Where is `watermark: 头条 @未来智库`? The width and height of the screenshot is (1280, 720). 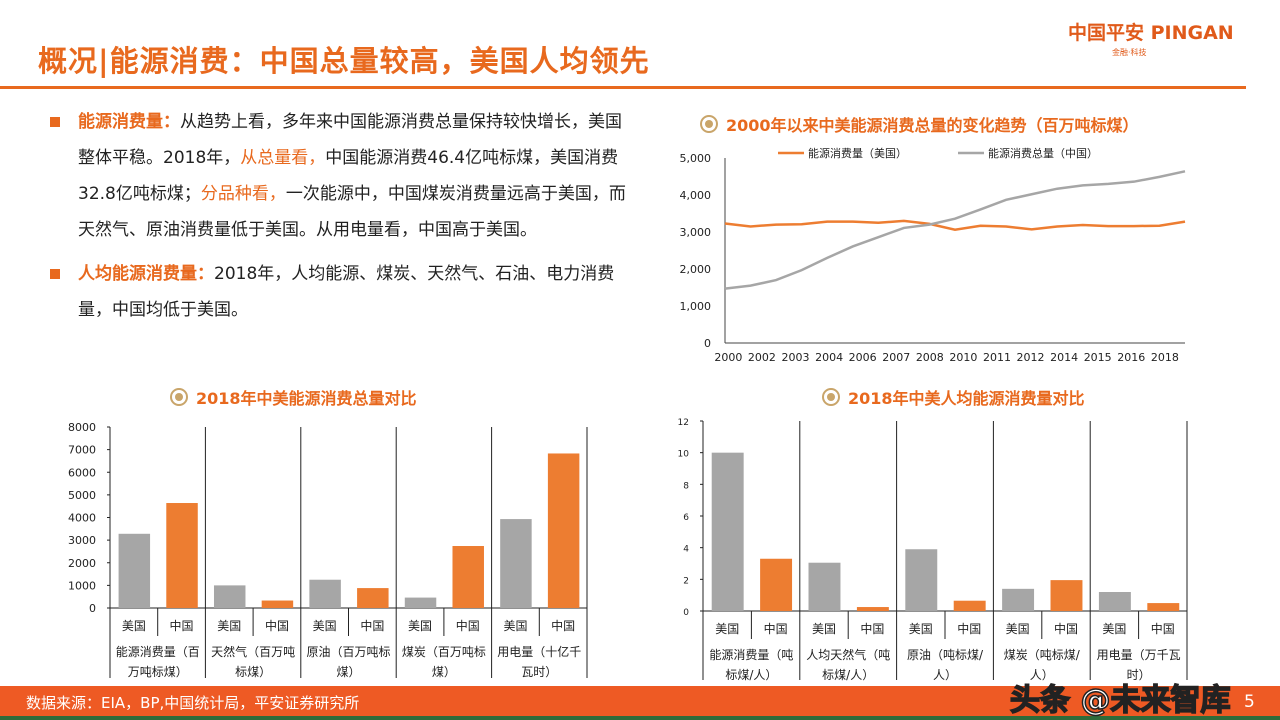
watermark: 头条 @未来智库 is located at coordinates (1120, 701).